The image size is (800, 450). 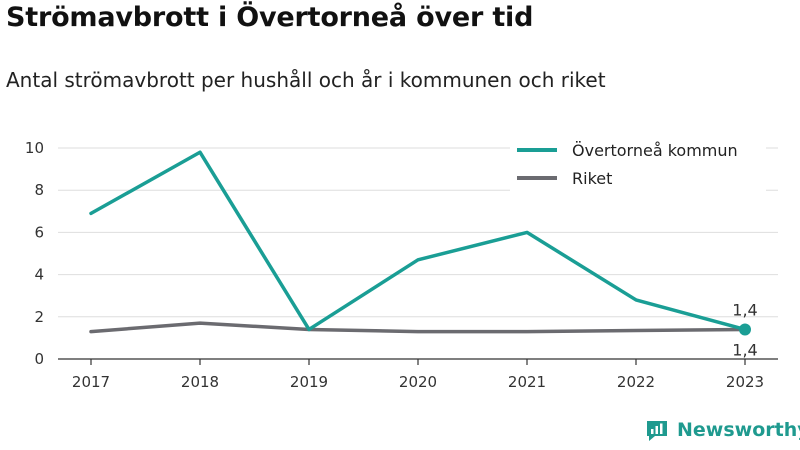 What do you see at coordinates (39, 232) in the screenshot?
I see `y-tick-label: 6` at bounding box center [39, 232].